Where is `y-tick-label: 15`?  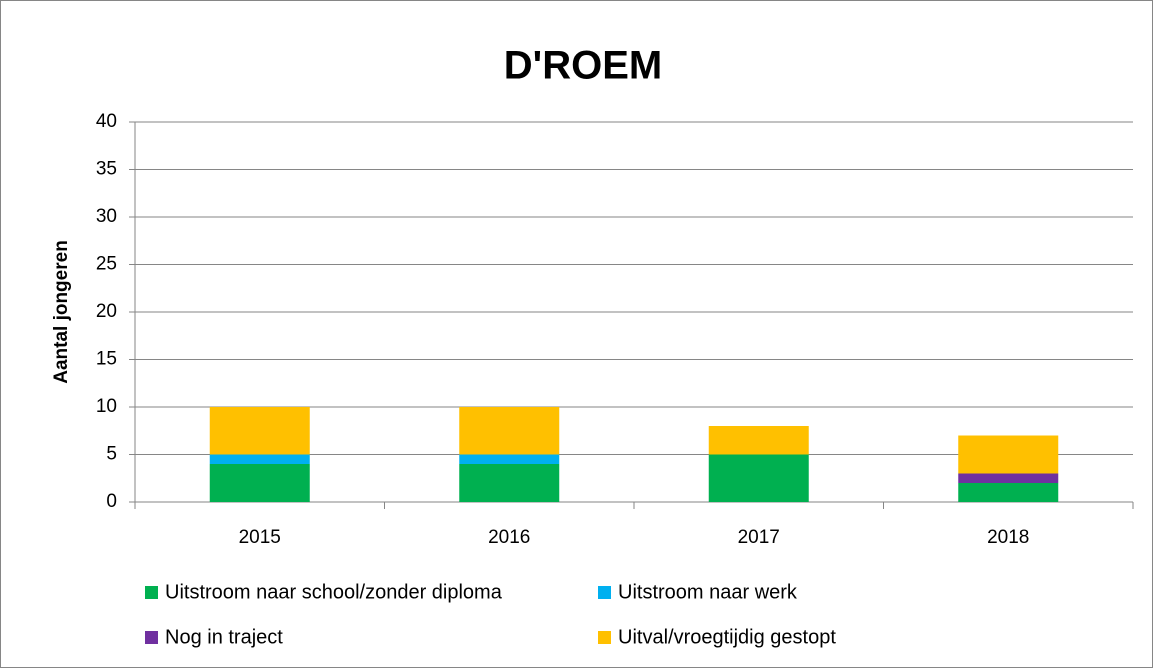 y-tick-label: 15 is located at coordinates (106, 359).